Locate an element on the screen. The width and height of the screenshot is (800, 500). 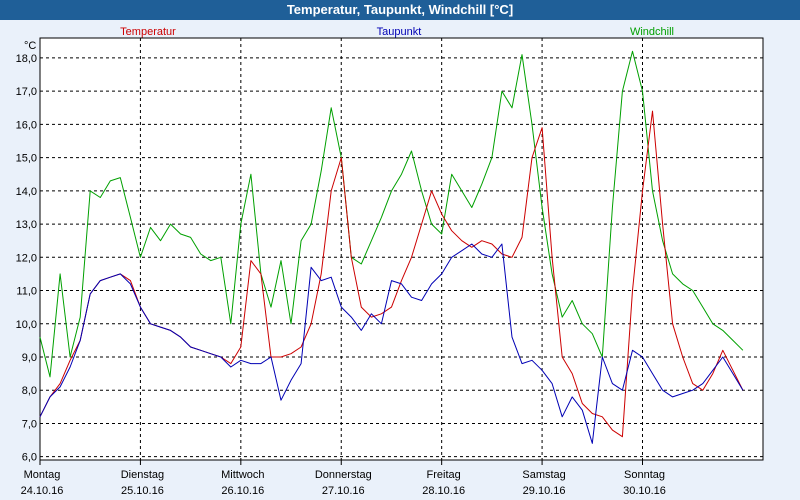
x-day-label: Samstag is located at coordinates (543, 475).